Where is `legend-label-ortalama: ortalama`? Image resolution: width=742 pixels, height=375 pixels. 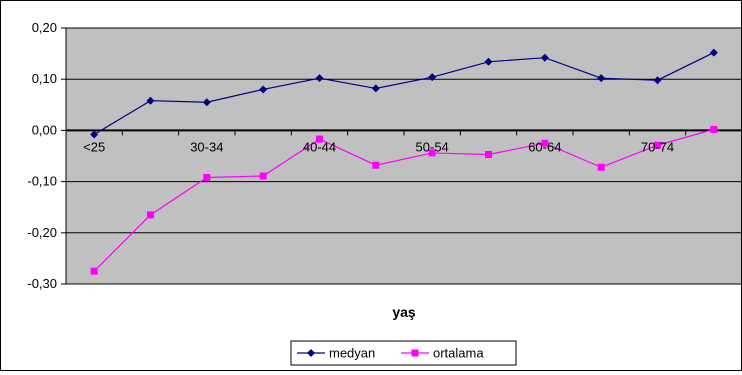
legend-label-ortalama: ortalama is located at coordinates (458, 353).